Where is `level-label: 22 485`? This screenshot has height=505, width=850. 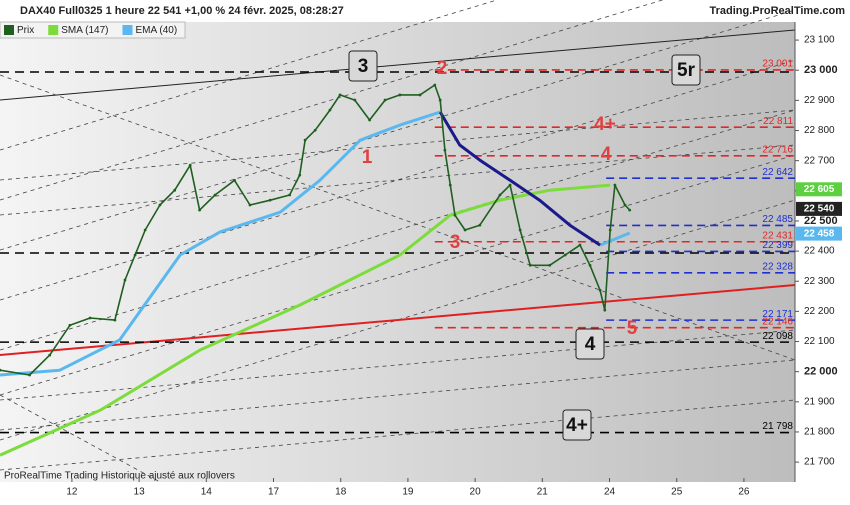
level-label: 22 485 is located at coordinates (777, 219).